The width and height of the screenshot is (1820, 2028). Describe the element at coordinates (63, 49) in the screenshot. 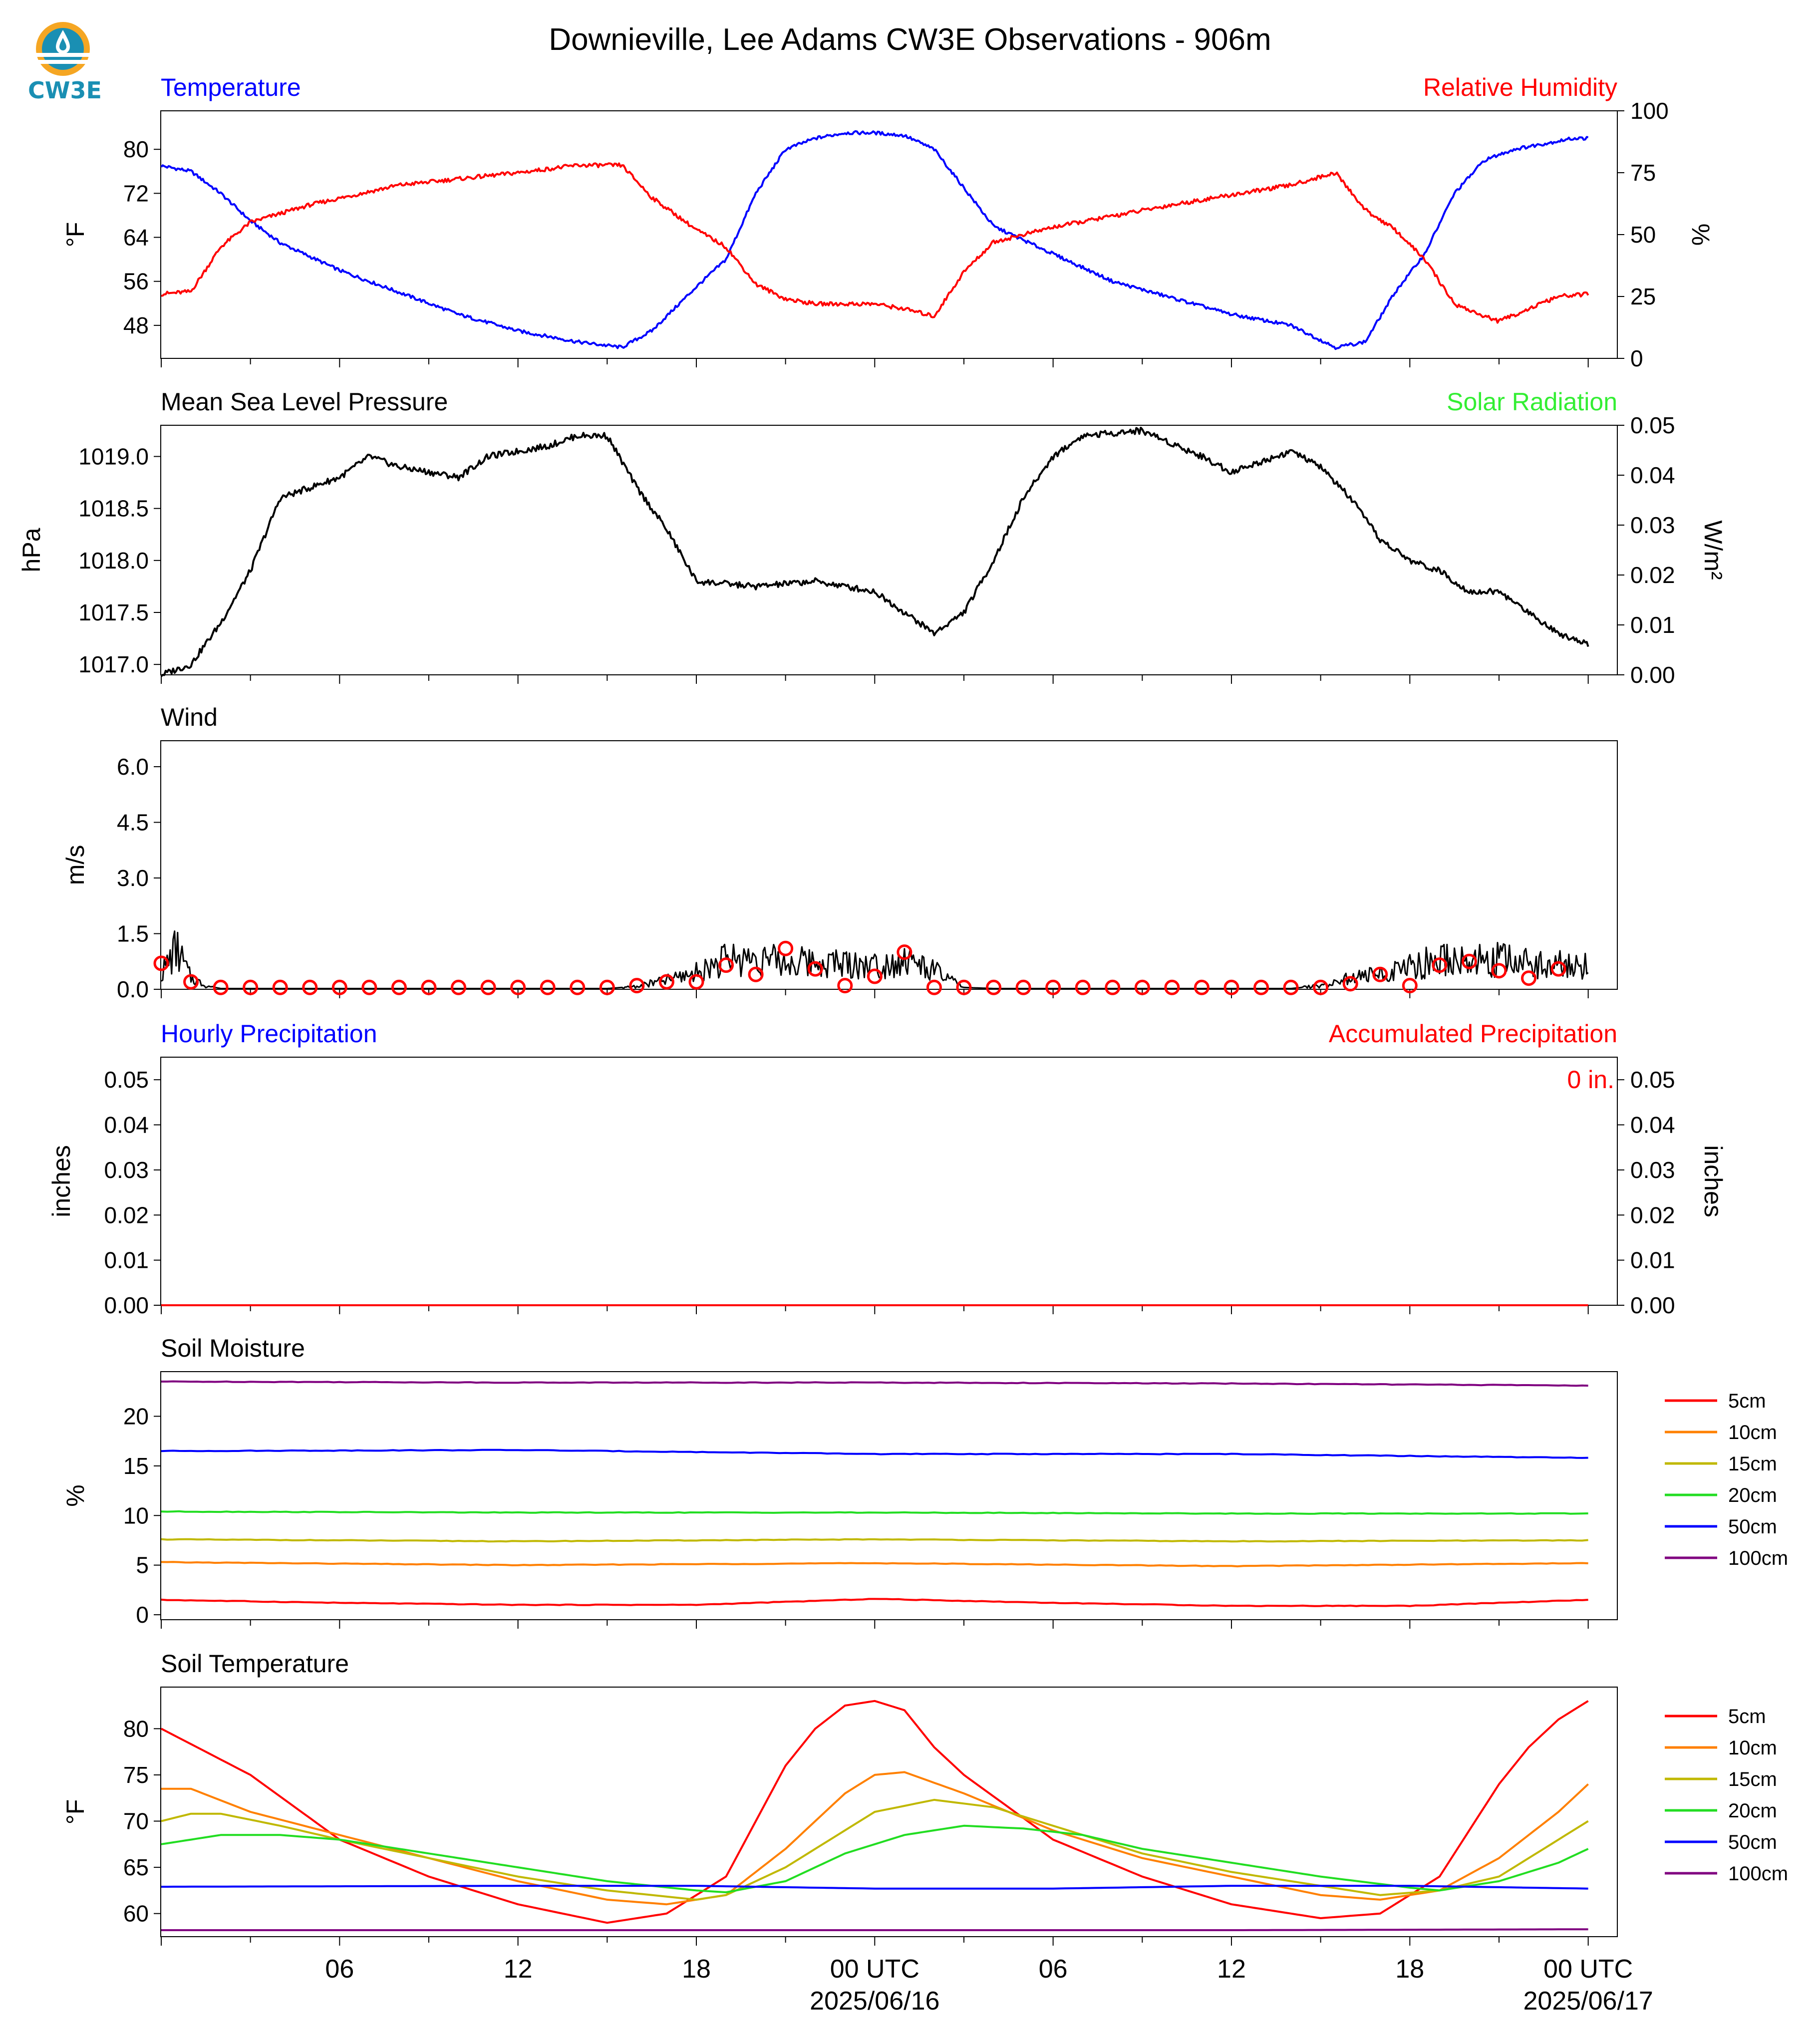

I see `logo-globe-icon` at that location.